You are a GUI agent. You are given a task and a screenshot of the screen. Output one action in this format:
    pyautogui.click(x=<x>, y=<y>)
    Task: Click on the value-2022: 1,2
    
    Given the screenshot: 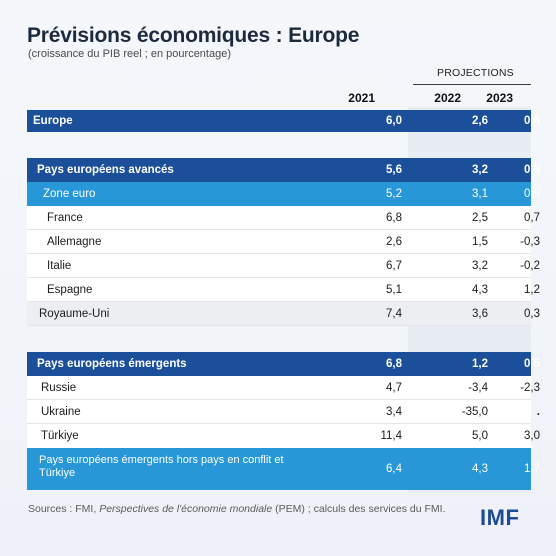 What is the action you would take?
    pyautogui.click(x=480, y=364)
    